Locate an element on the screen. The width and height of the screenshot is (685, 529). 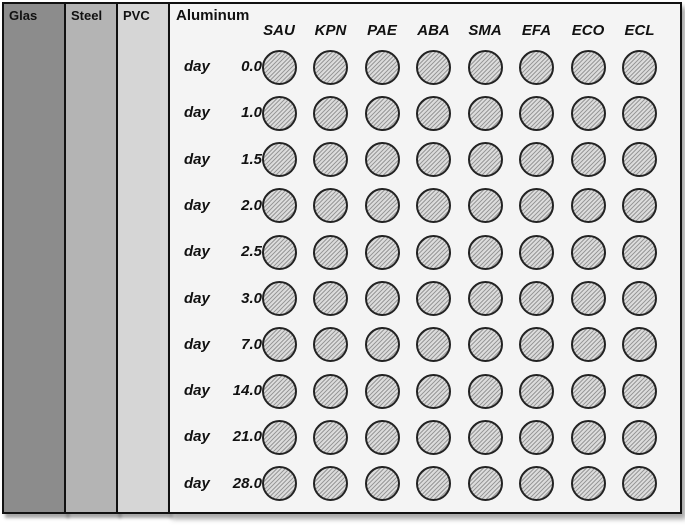
row-label-day-value: 1.0 is located at coordinates (251, 113).